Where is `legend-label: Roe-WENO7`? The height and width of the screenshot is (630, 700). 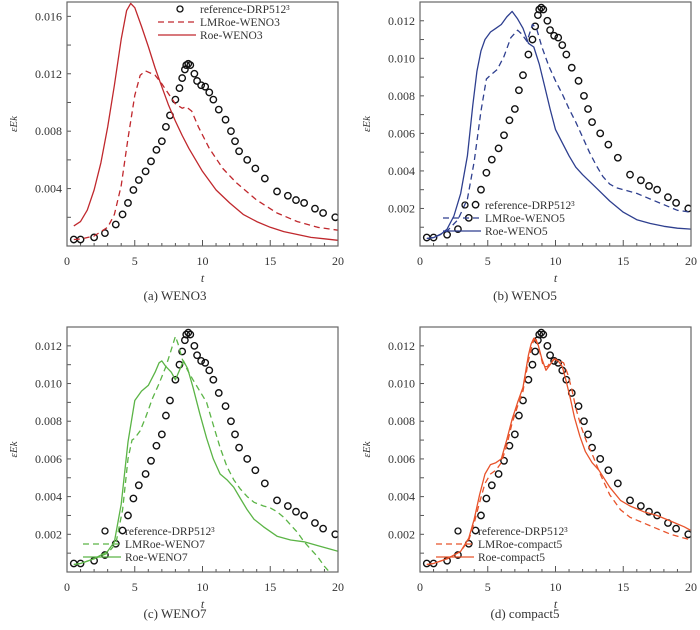 legend-label: Roe-WENO7 is located at coordinates (156, 558).